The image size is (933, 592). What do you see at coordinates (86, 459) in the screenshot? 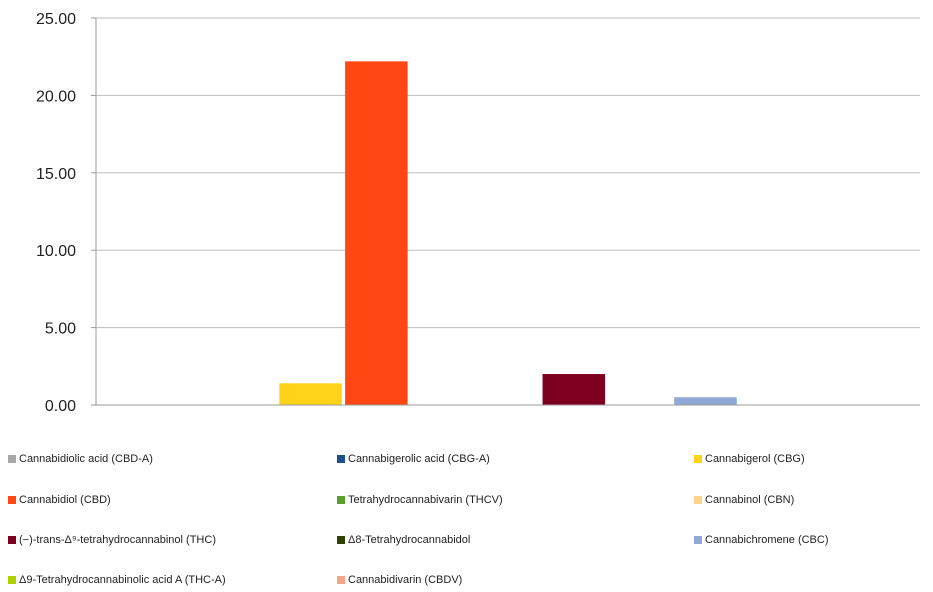
I see `legend-label: Cannabidiolic acid (CBD-A)` at bounding box center [86, 459].